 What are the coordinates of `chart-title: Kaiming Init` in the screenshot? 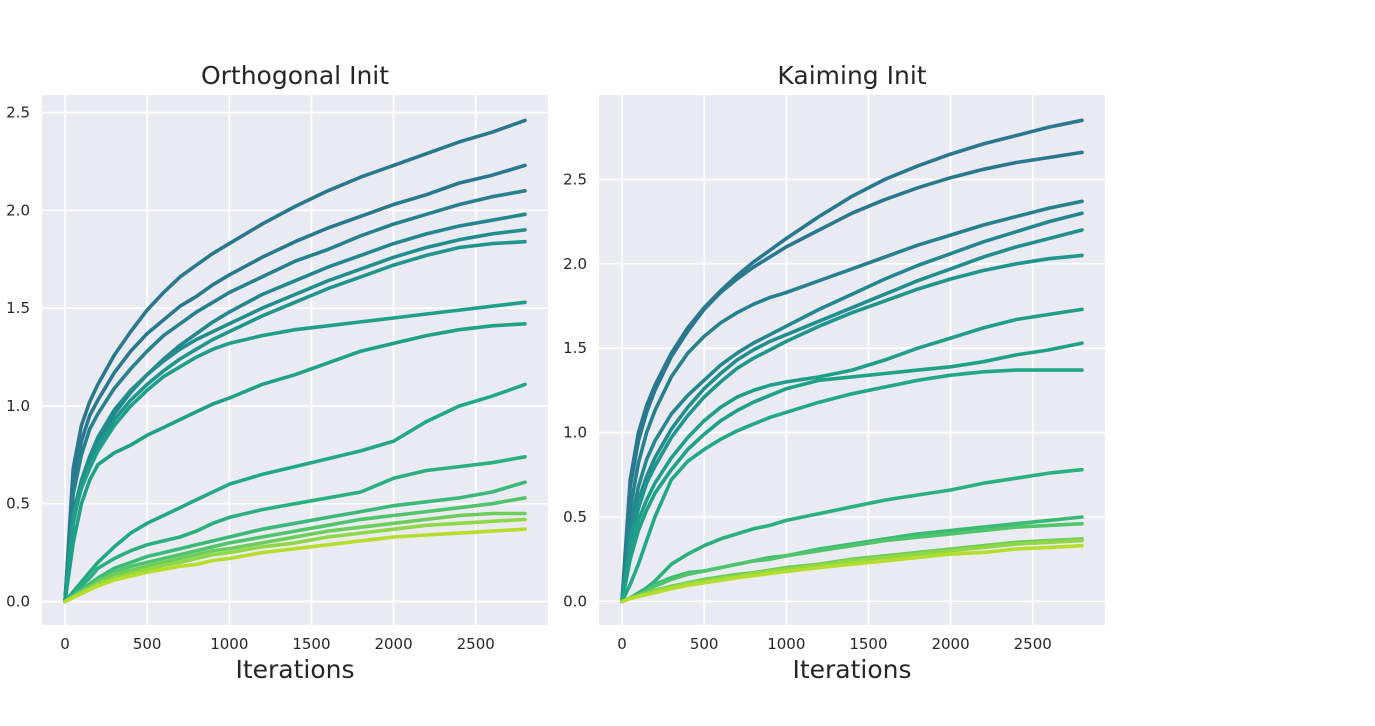 It's located at (851, 75).